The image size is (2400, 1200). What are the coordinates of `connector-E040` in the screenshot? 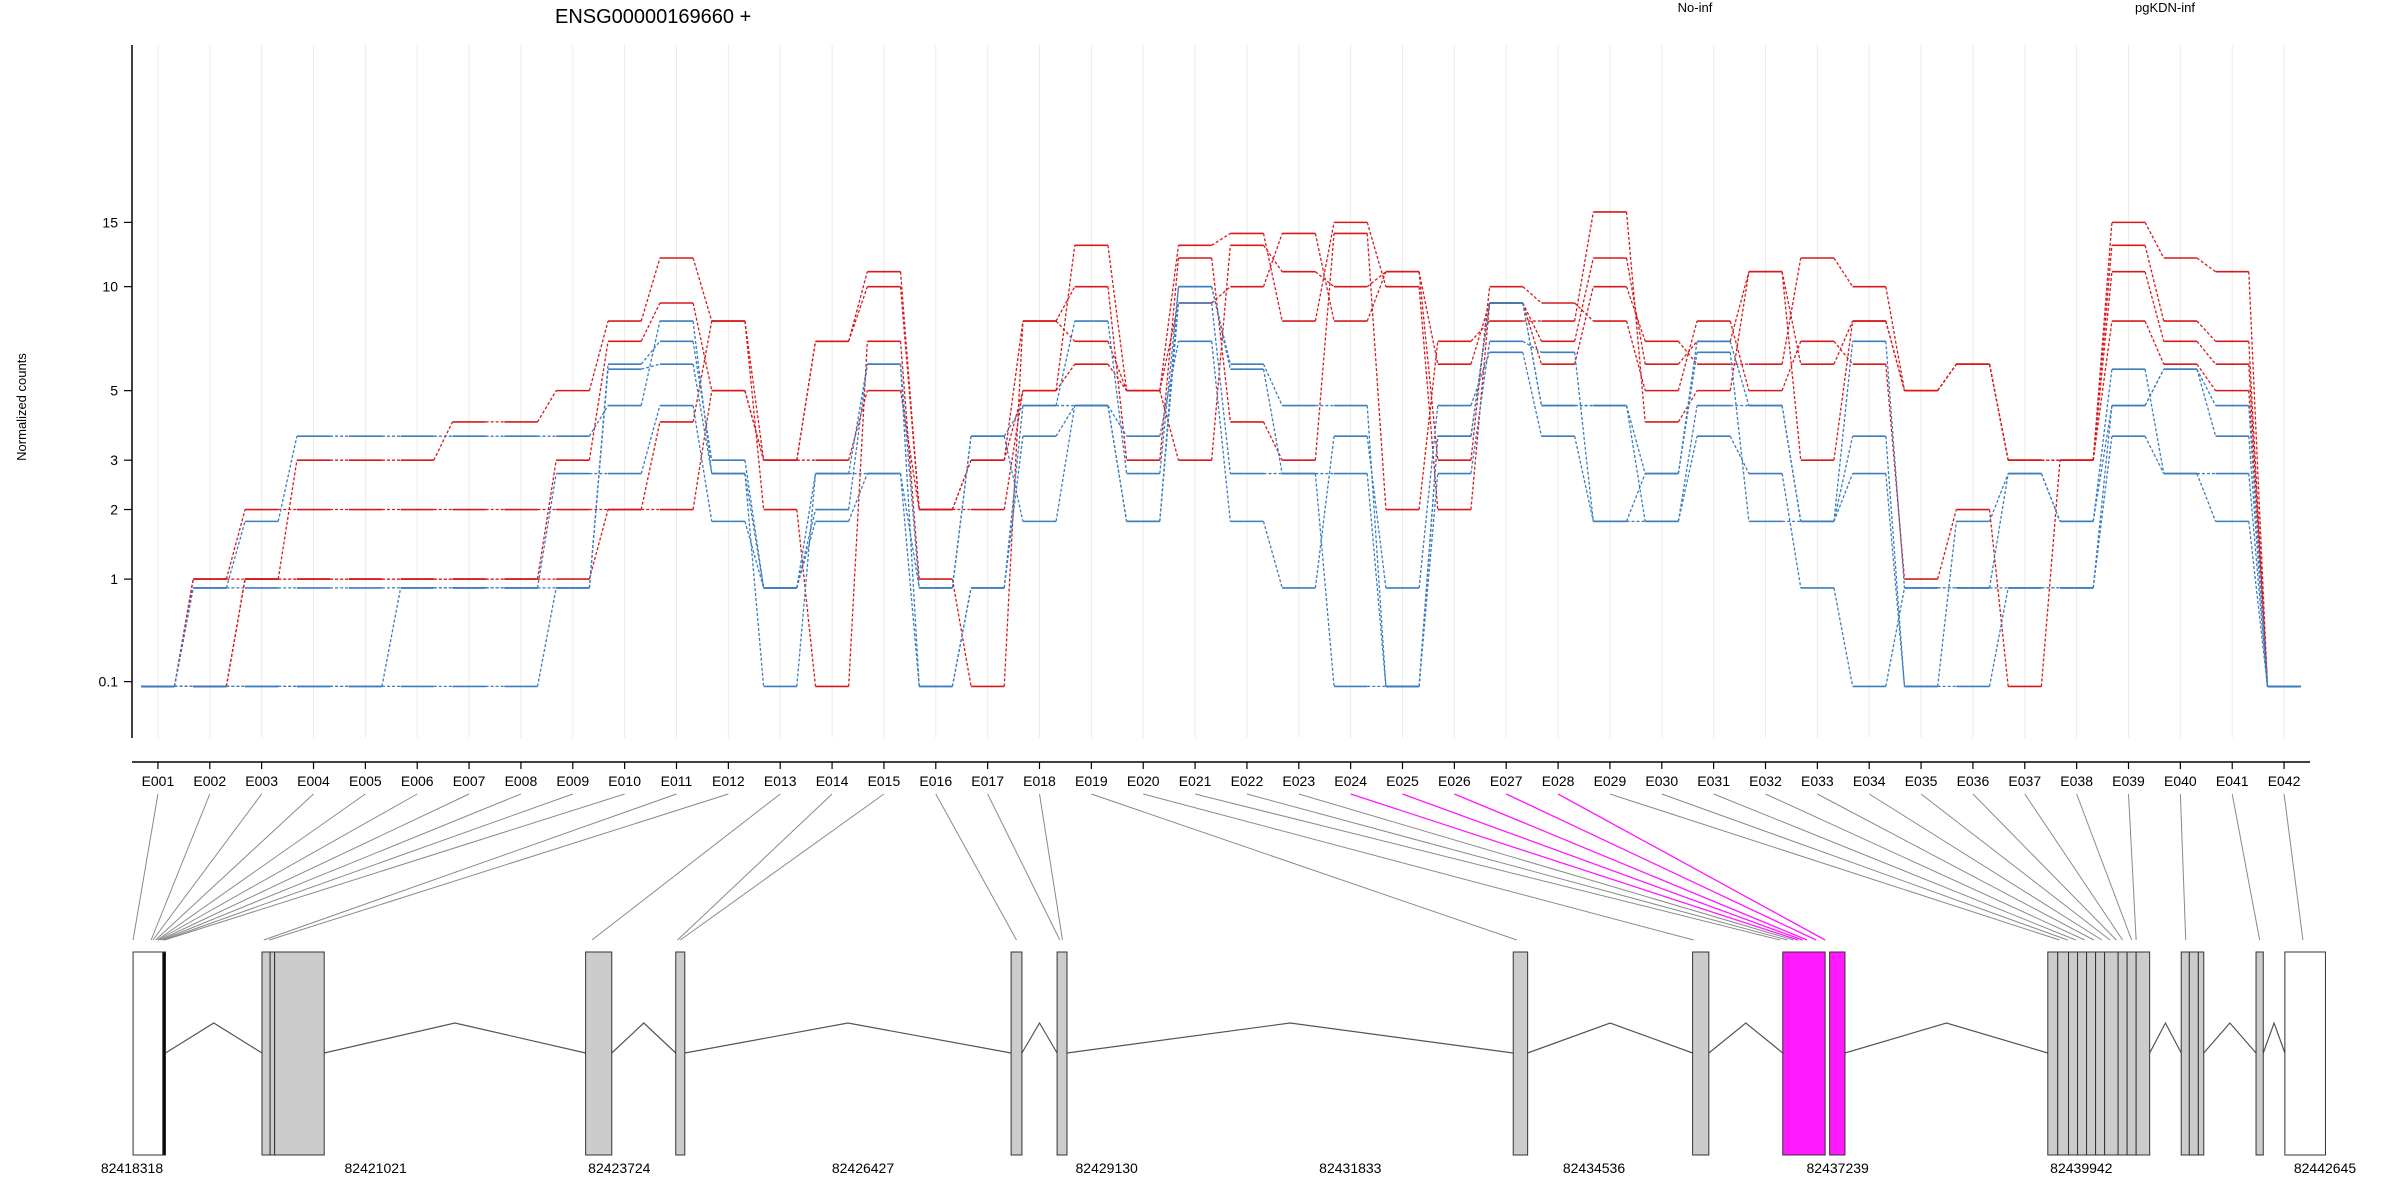 It's located at (2183, 867).